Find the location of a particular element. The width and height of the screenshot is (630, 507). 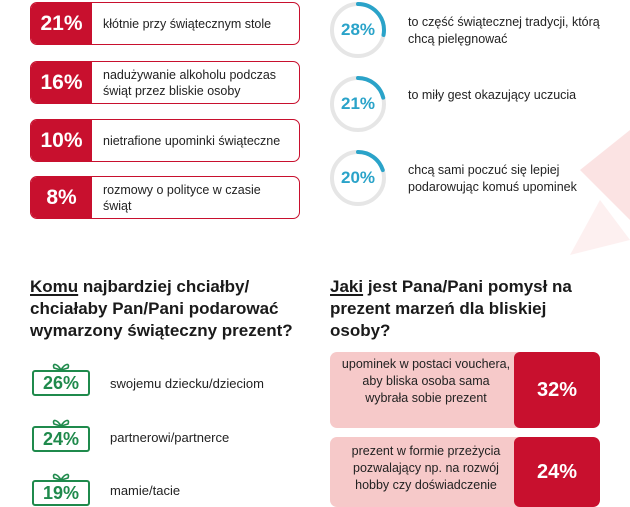

ring-percentage: 28% is located at coordinates (358, 29).